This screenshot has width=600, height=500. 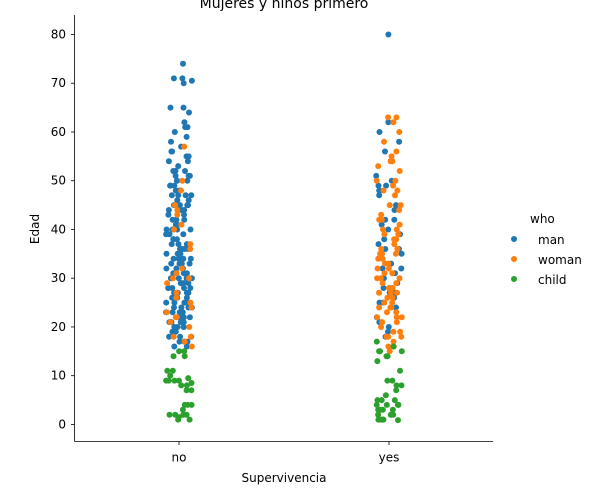 I want to click on y-tick-label-20: 20, so click(x=58, y=327).